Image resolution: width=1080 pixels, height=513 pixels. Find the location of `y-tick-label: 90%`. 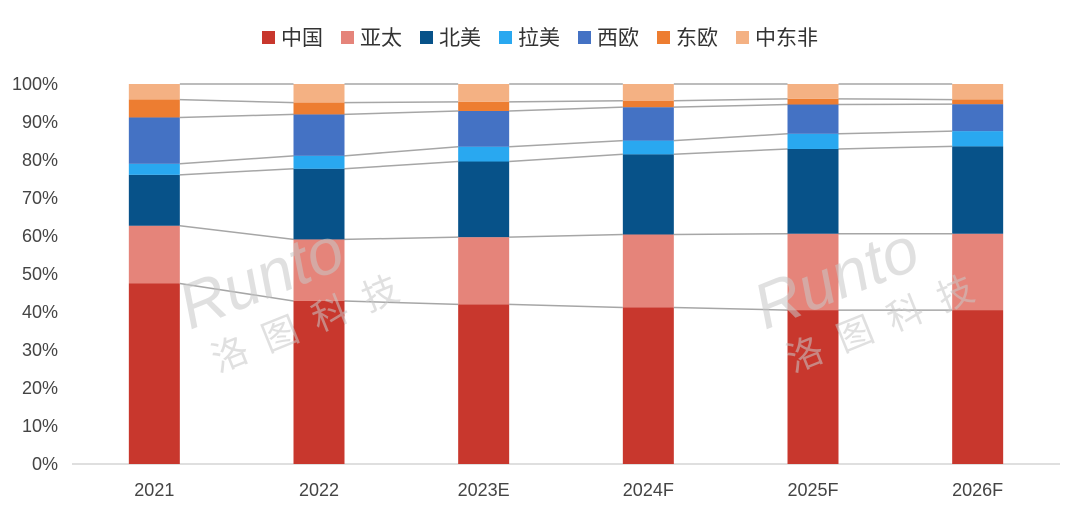

y-tick-label: 90% is located at coordinates (40, 122).